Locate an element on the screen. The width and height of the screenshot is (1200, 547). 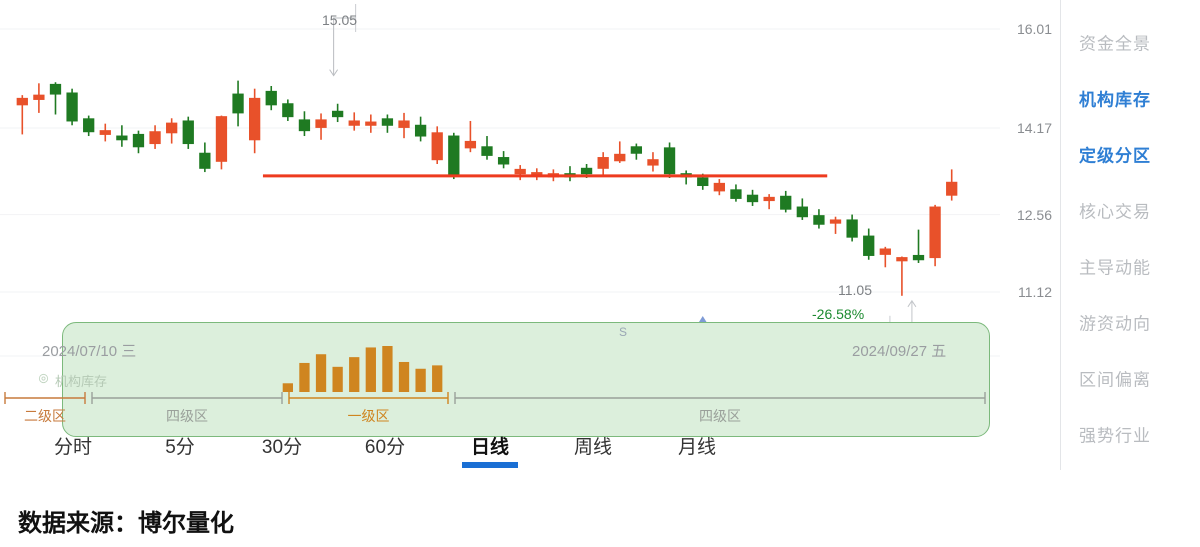
price-tick-2: 12.56 is located at coordinates (1034, 214).